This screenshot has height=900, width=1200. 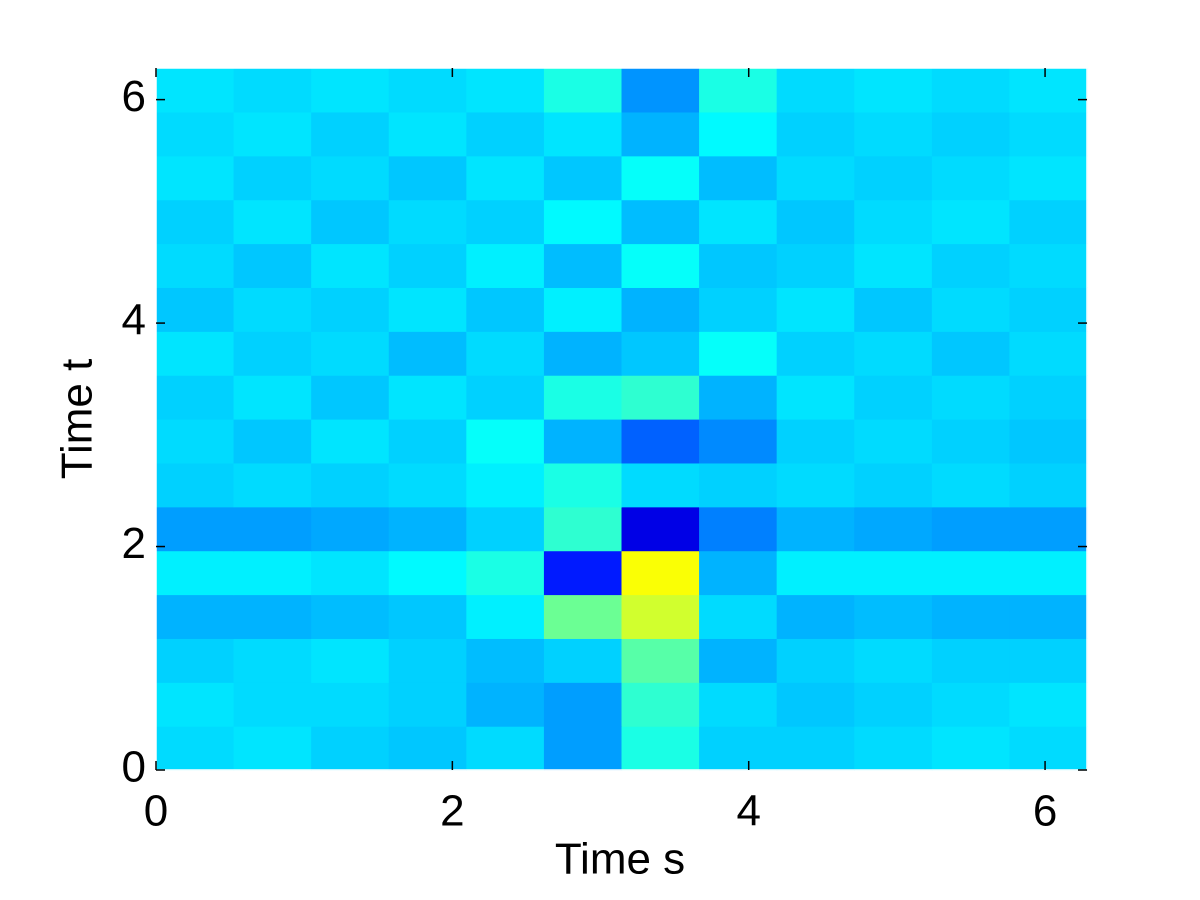 What do you see at coordinates (134, 543) in the screenshot?
I see `y-tick-label: 2` at bounding box center [134, 543].